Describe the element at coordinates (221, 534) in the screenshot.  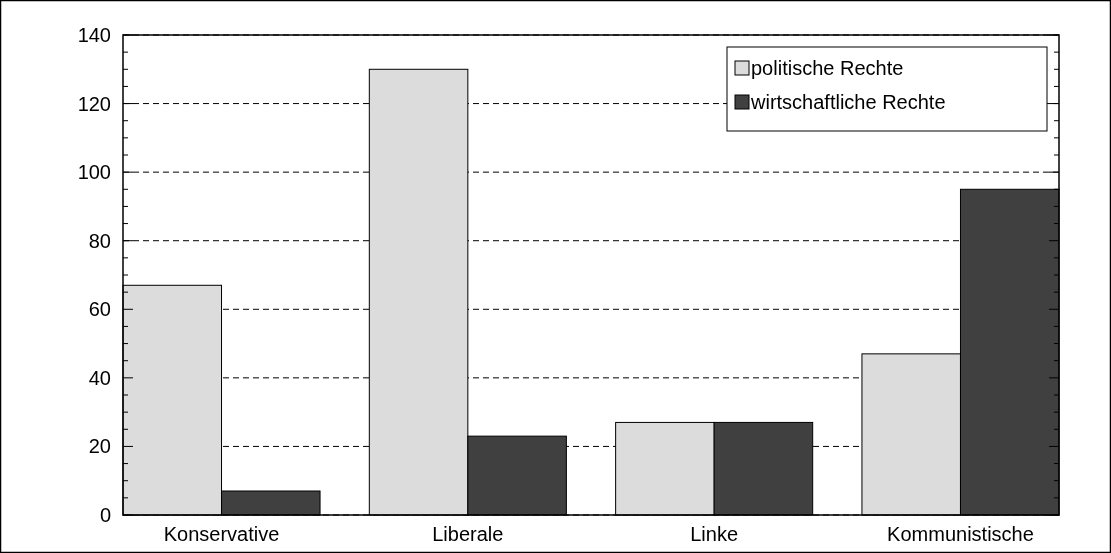
I see `x-tick-label: Konservative` at that location.